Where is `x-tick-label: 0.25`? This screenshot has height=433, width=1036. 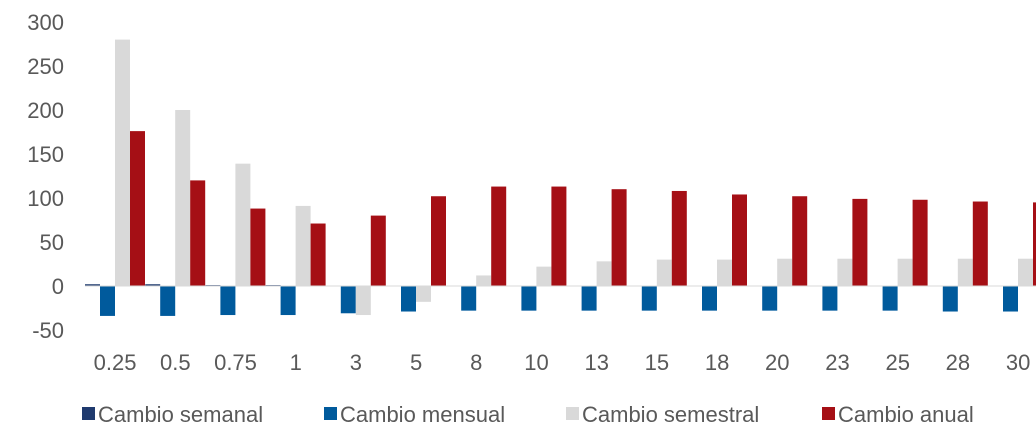
x-tick-label: 0.25 is located at coordinates (115, 362).